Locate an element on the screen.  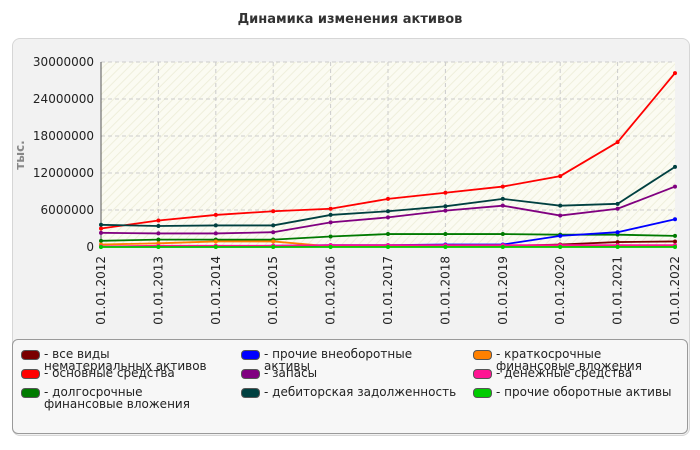
y-tick-label: 6000000 is located at coordinates (67, 210).